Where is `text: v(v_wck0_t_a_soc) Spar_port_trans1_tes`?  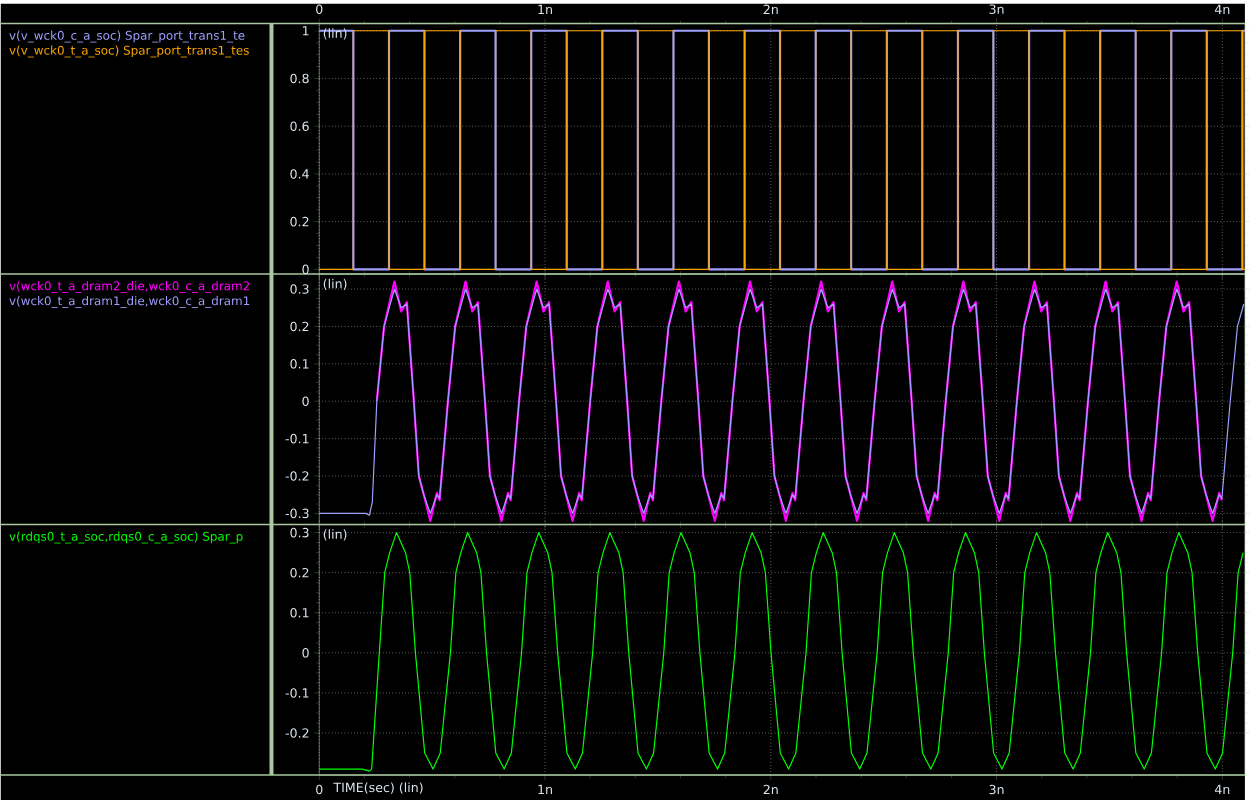
text: v(v_wck0_t_a_soc) Spar_port_trans1_tes is located at coordinates (129, 51).